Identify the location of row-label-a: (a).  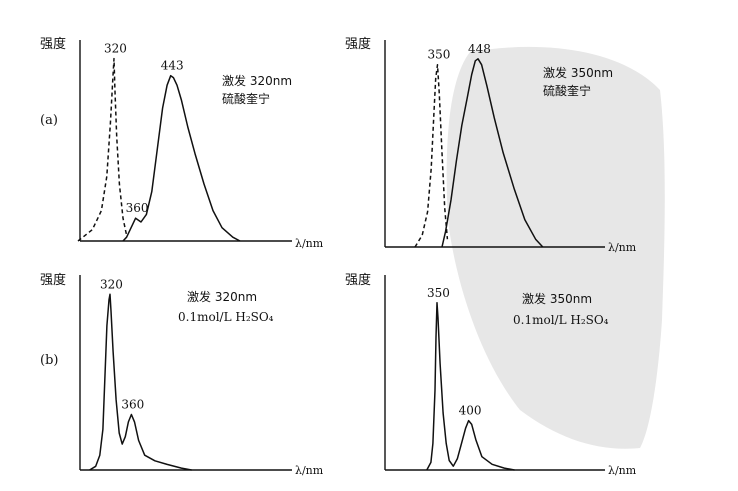
(49, 120).